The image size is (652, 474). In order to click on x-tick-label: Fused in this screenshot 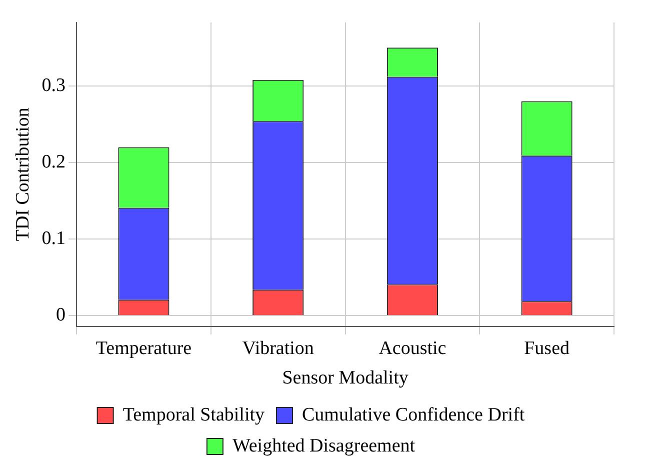, I will do `click(547, 348)`.